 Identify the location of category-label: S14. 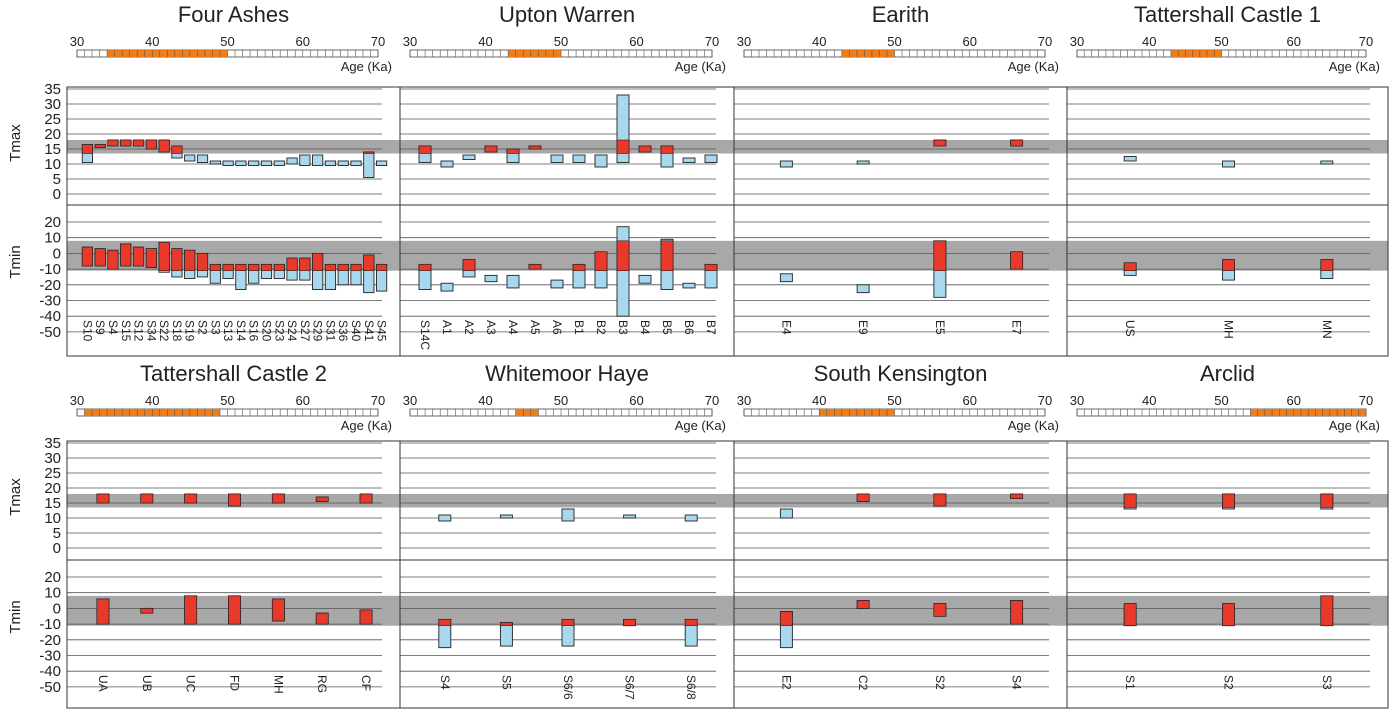
(241, 331).